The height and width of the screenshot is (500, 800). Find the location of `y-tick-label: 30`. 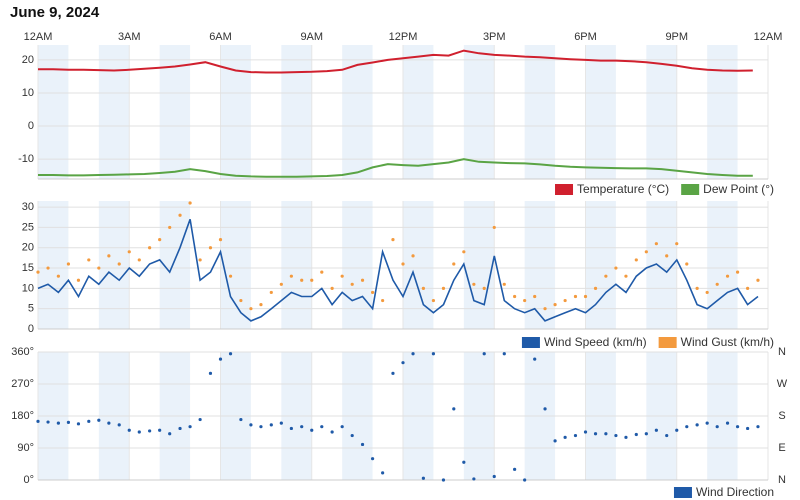

y-tick-label: 30 is located at coordinates (28, 207).